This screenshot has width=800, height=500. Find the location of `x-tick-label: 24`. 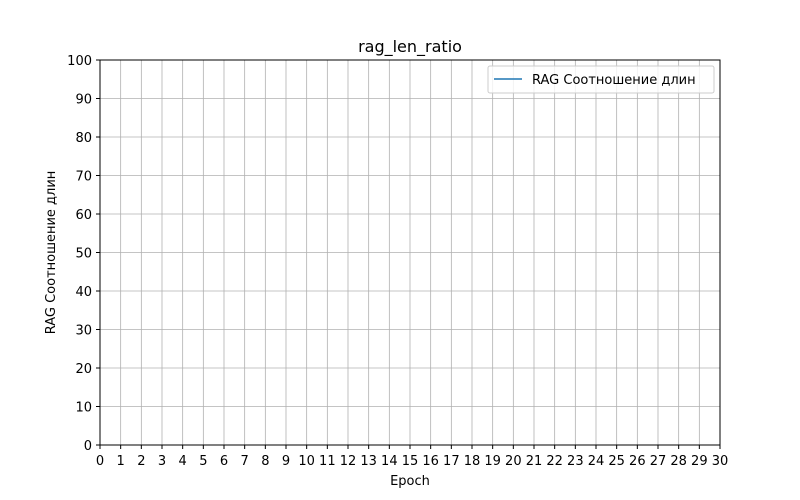

x-tick-label: 24 is located at coordinates (596, 461).